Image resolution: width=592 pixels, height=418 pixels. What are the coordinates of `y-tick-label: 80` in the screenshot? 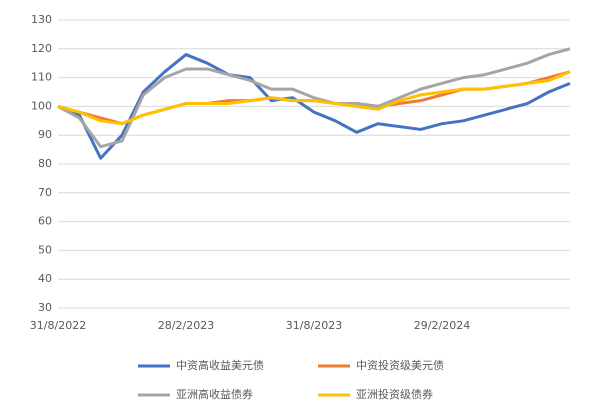 It's located at (45, 163).